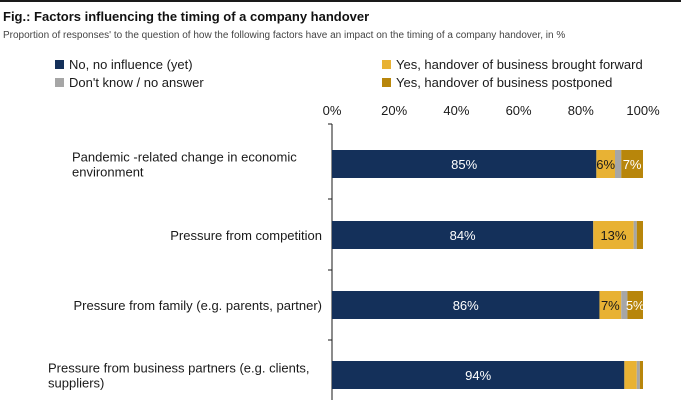  What do you see at coordinates (184, 157) in the screenshot?
I see `category-label: Pandemic -related change in economic` at bounding box center [184, 157].